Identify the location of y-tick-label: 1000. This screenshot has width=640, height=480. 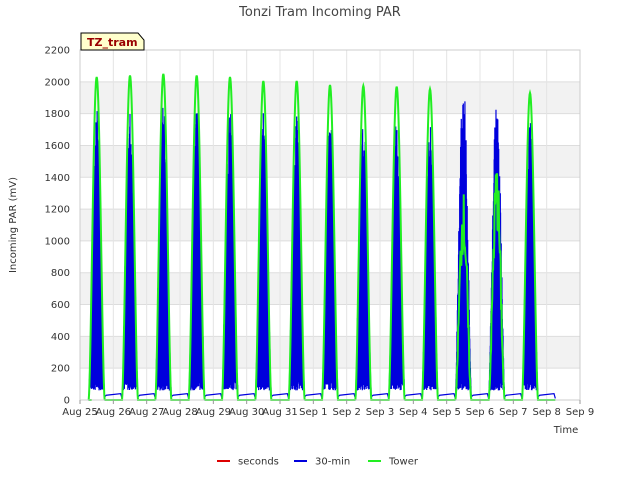
(57, 241).